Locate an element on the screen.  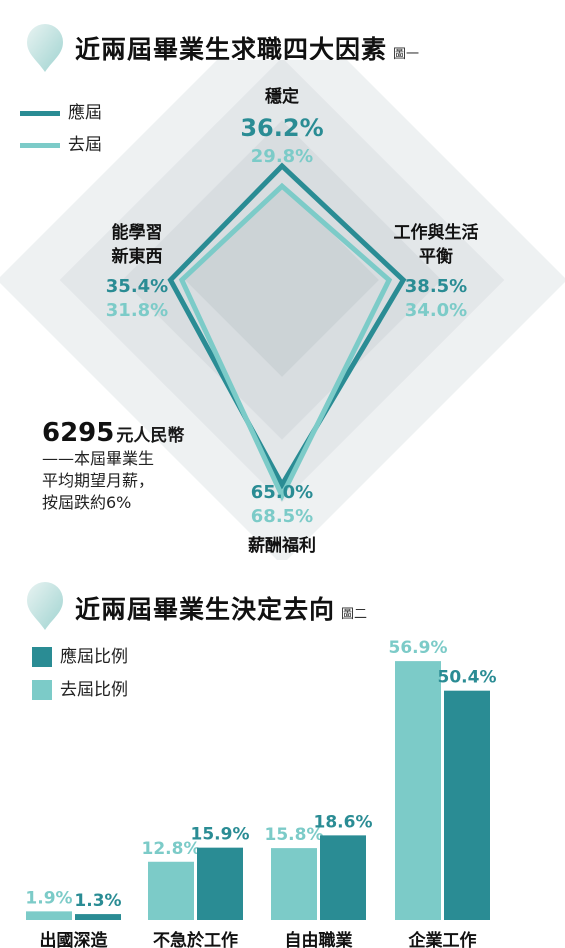
bar-category-label-3: 自由職業 is located at coordinates (319, 939).